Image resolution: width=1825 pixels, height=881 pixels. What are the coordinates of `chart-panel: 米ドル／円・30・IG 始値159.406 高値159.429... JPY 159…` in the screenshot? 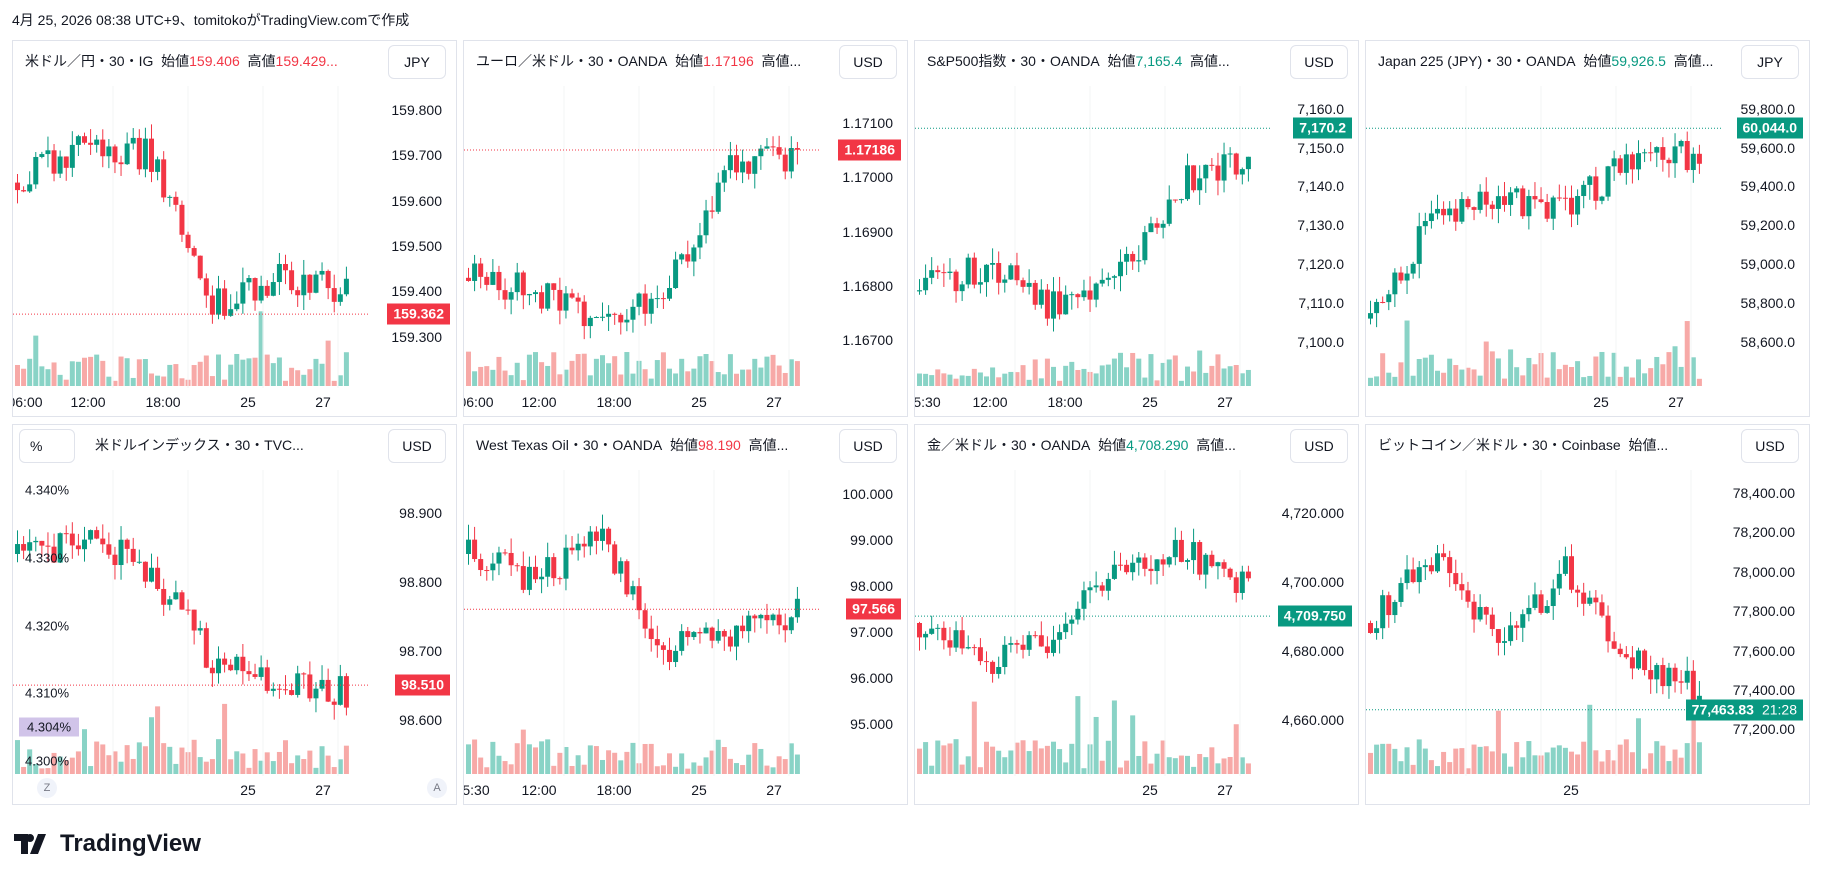 It's located at (234, 228).